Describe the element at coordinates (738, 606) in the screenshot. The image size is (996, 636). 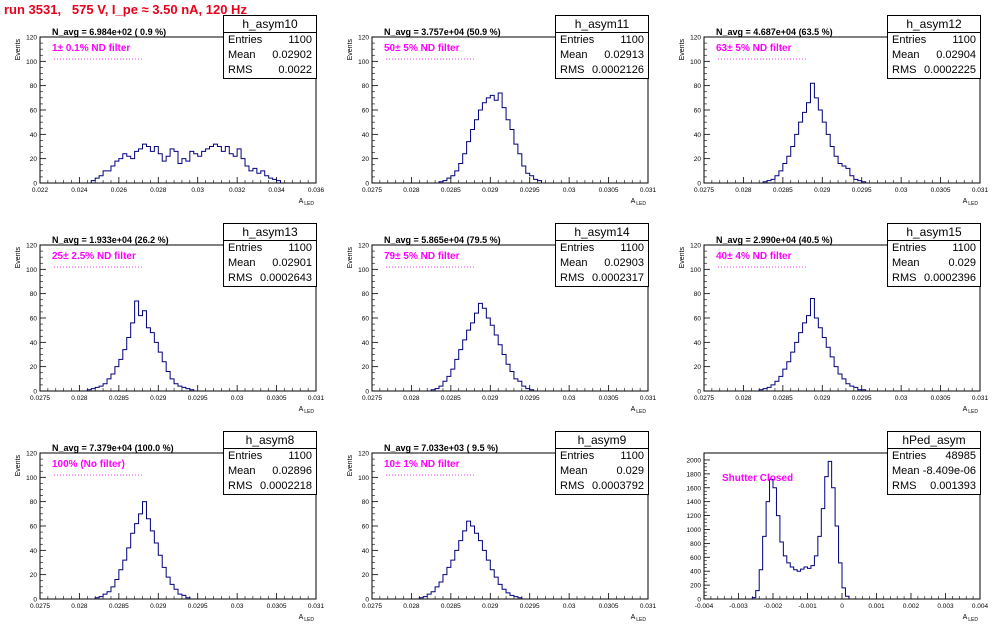
I see `x-tick-label: -0.003` at that location.